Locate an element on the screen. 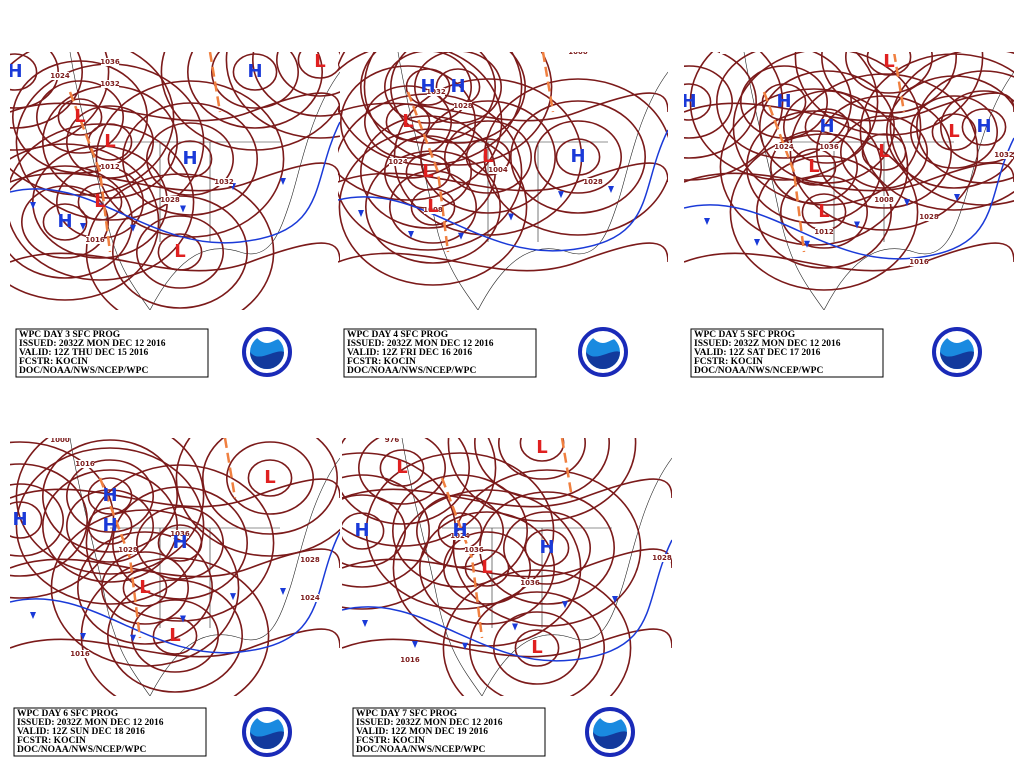 The width and height of the screenshot is (1024, 768). coastline is located at coordinates (878, 181).